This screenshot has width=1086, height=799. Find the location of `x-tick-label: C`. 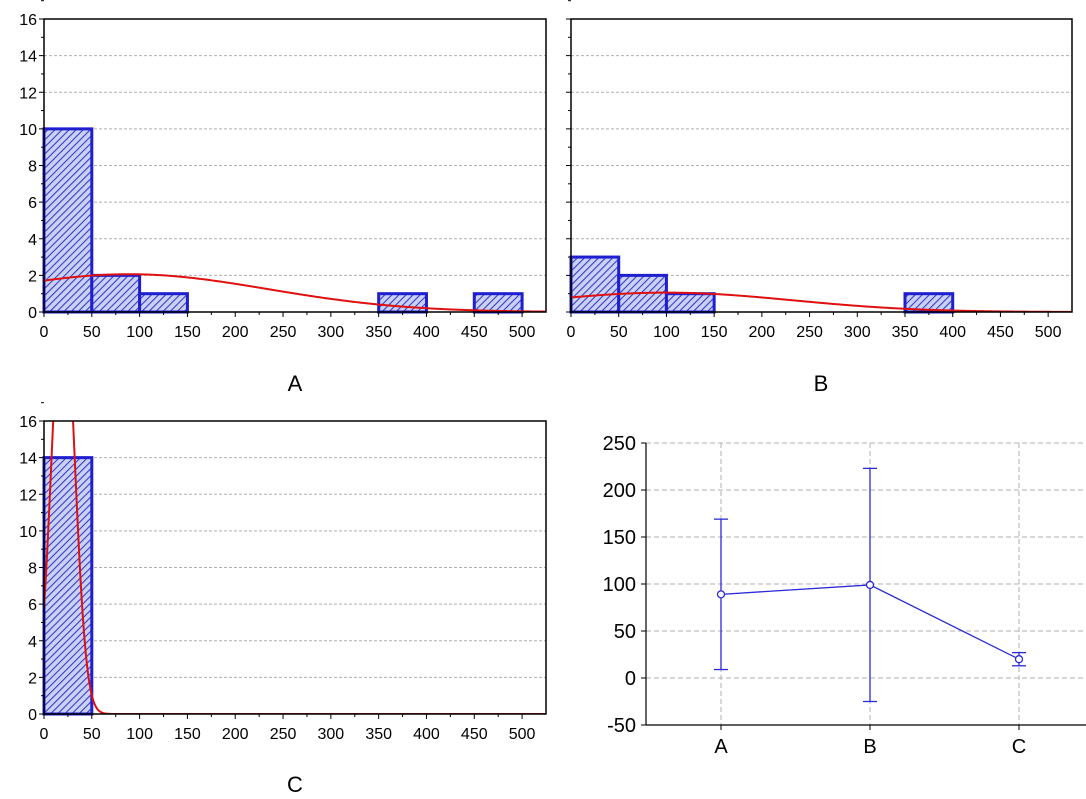

x-tick-label: C is located at coordinates (1019, 747).